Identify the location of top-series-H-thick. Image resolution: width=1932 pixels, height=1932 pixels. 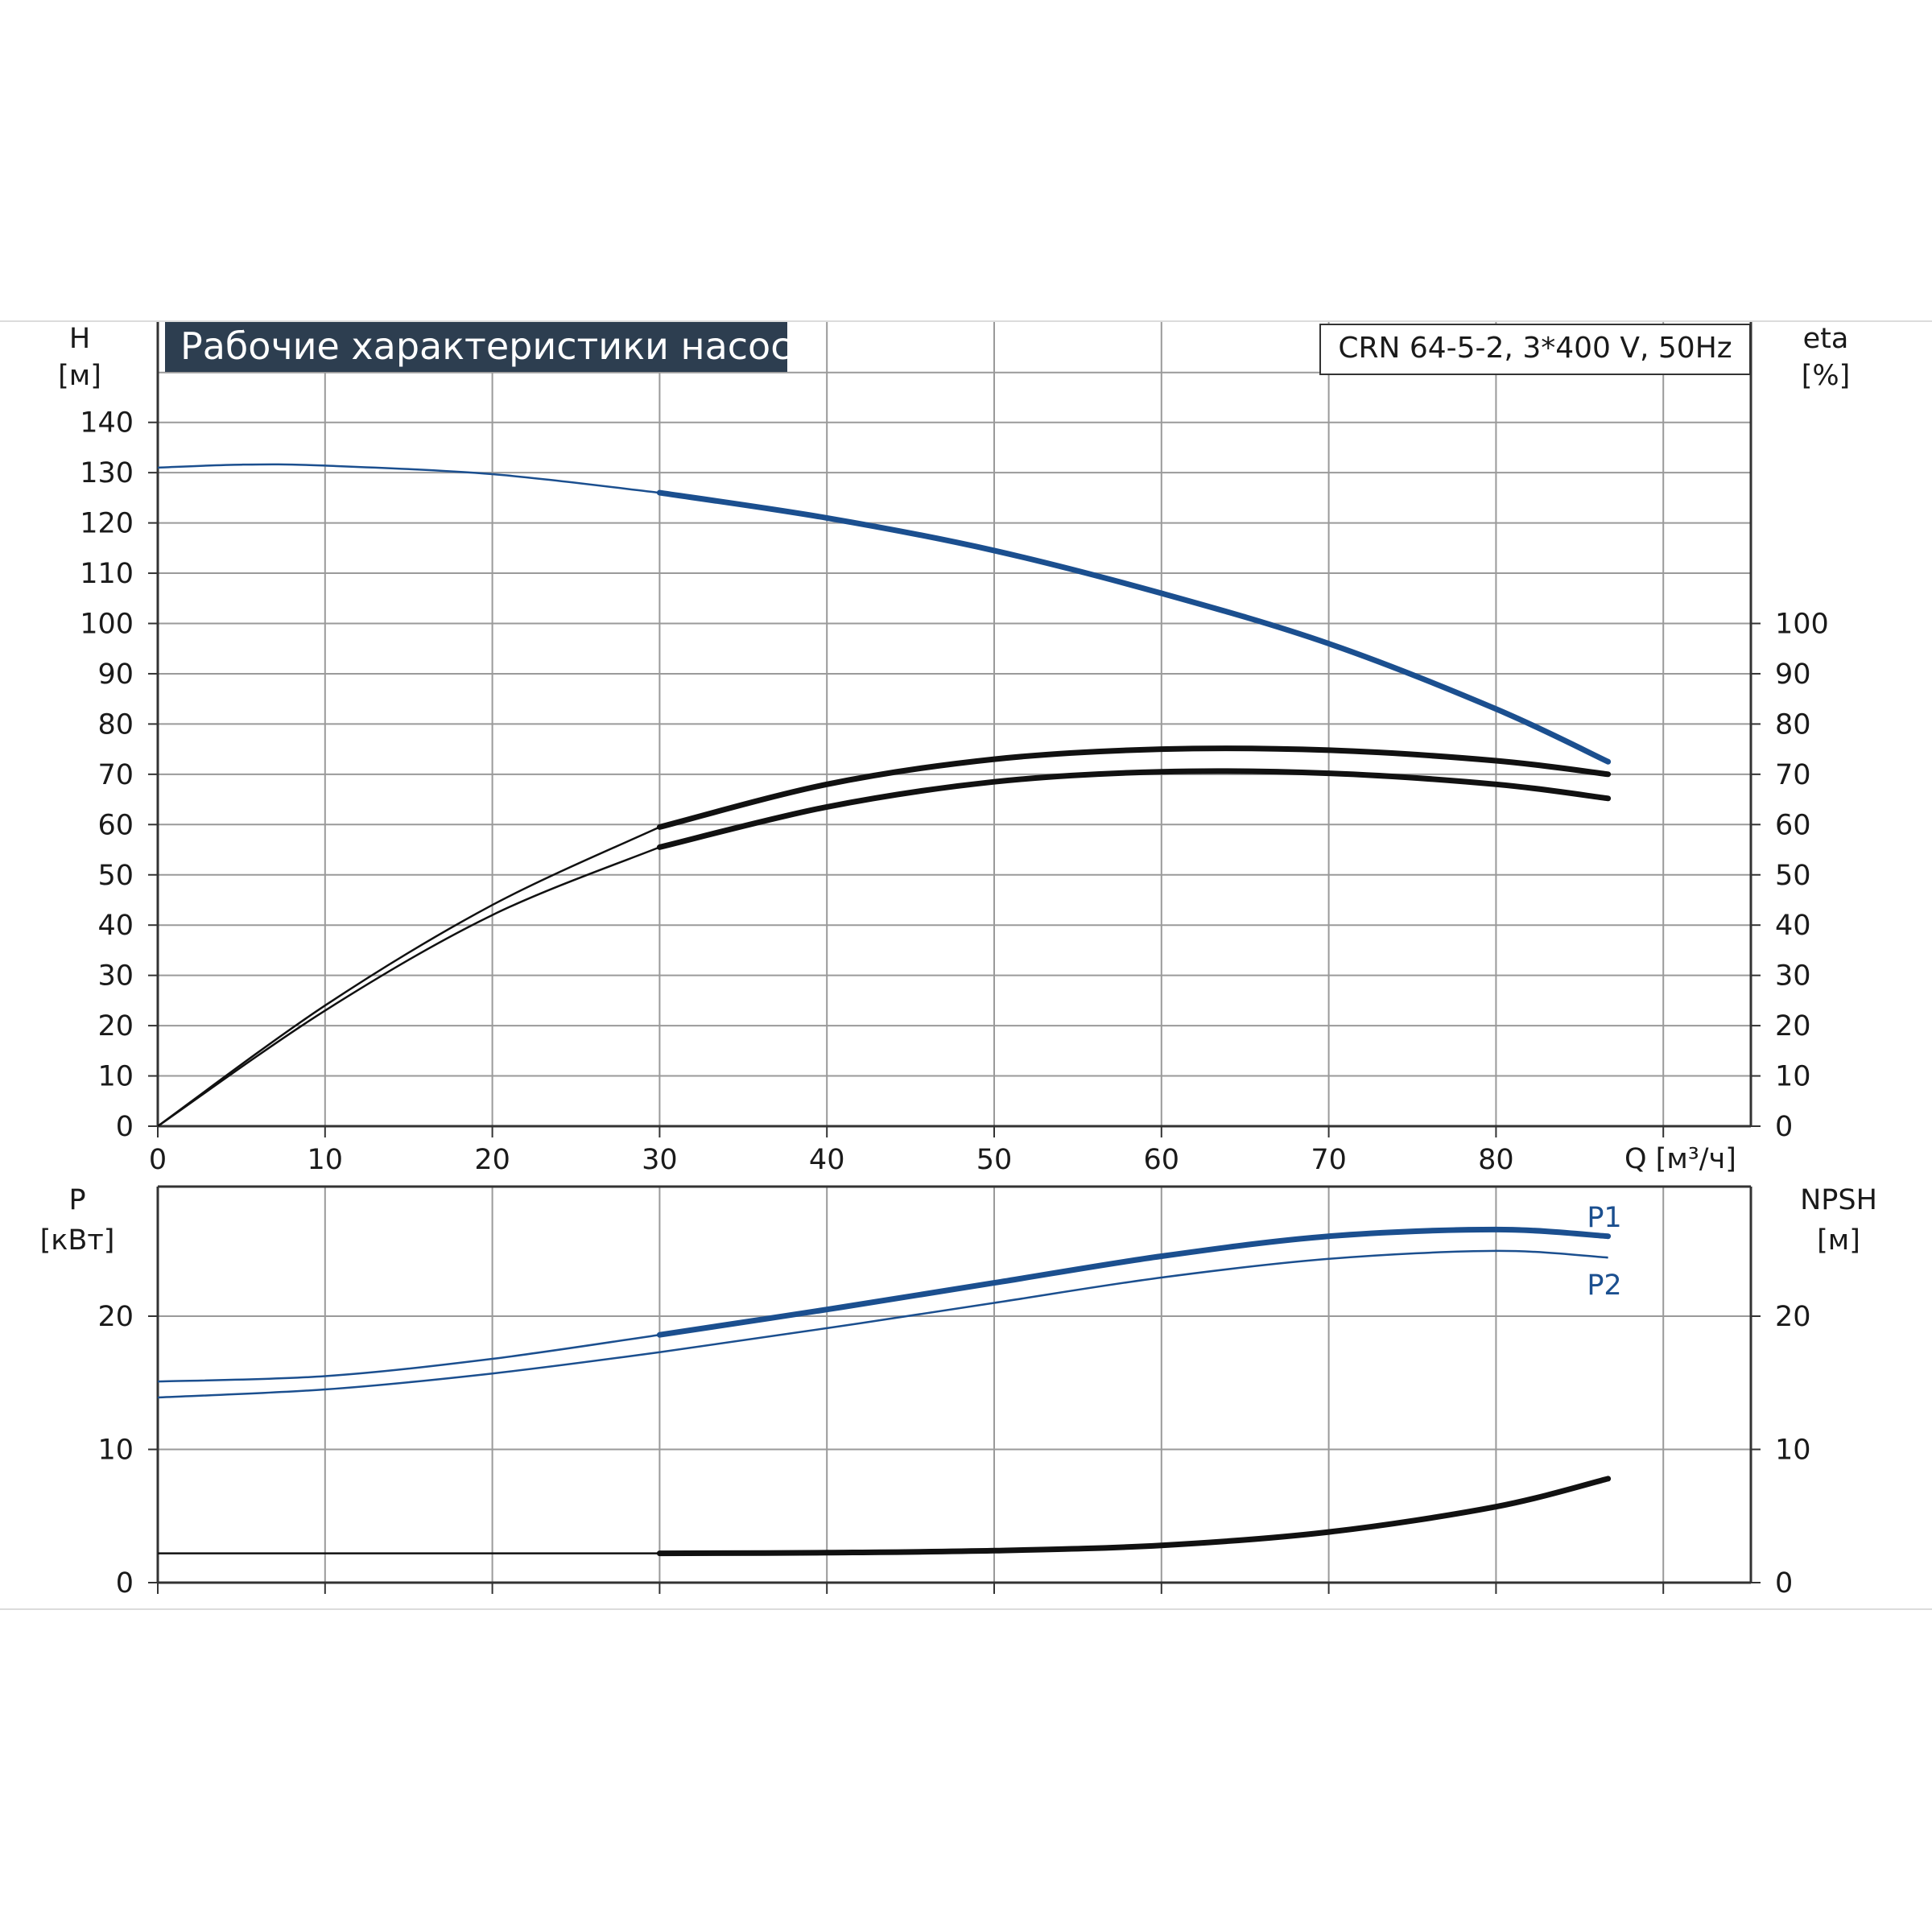
(1134, 627).